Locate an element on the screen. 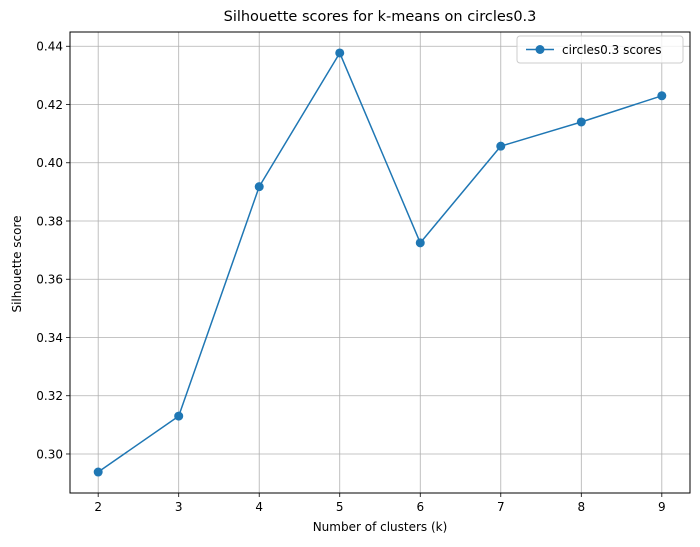 This screenshot has width=700, height=547. x-tick-label: 7 is located at coordinates (501, 507).